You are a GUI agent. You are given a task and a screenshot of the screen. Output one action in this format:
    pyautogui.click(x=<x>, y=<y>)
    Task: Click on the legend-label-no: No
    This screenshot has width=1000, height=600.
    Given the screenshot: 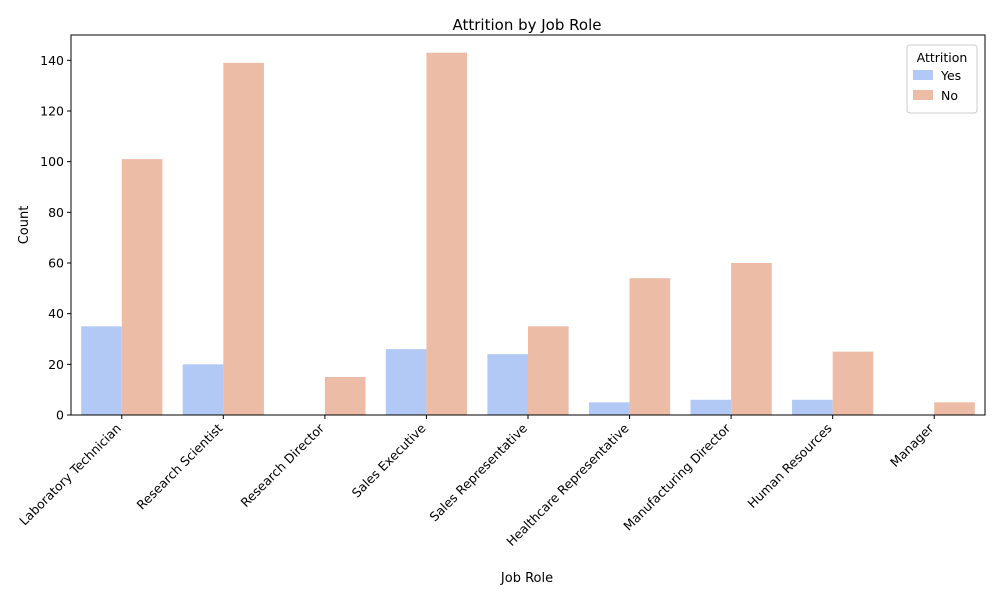 What is the action you would take?
    pyautogui.click(x=949, y=95)
    